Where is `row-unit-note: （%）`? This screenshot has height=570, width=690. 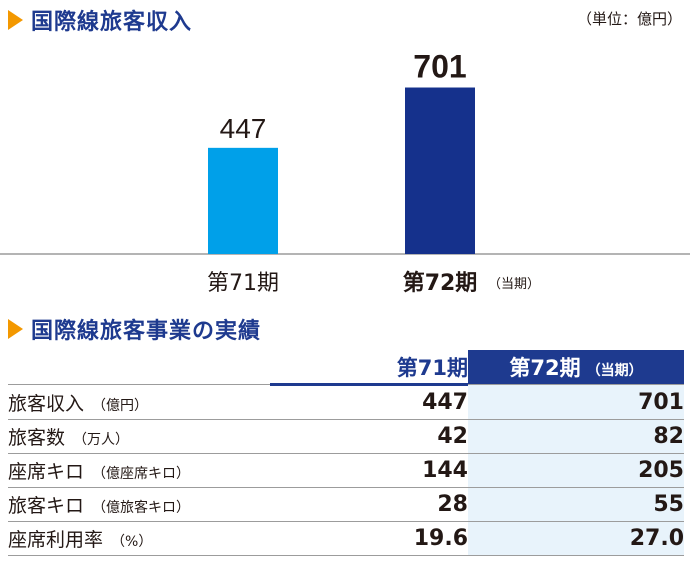 row-unit-note: （%） is located at coordinates (132, 542).